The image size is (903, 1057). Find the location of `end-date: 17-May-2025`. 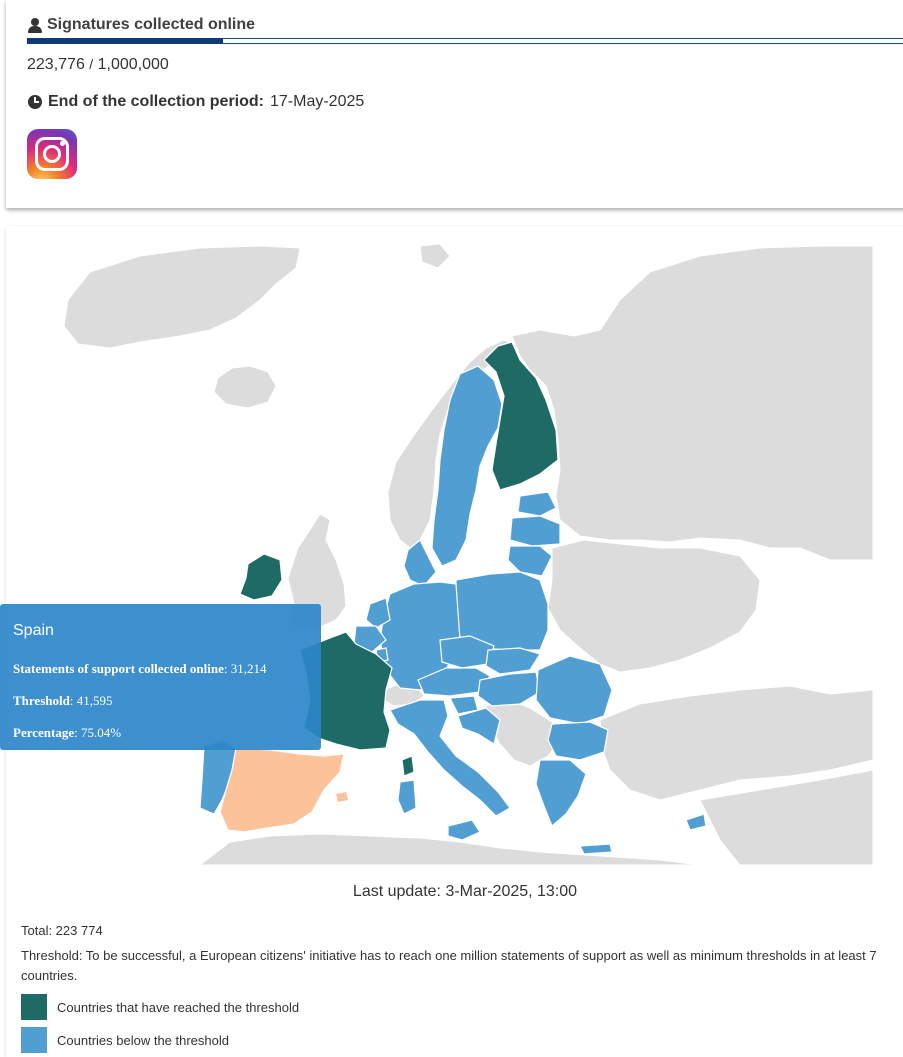

end-date: 17-May-2025 is located at coordinates (317, 101).